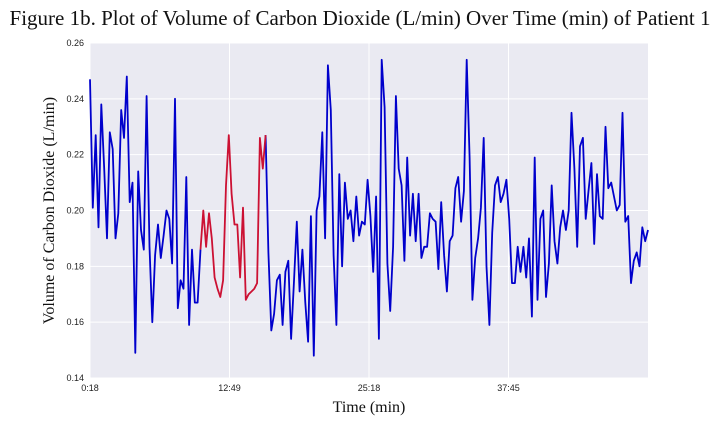  Describe the element at coordinates (229, 388) in the screenshot. I see `x-tick-label: 12:49` at that location.